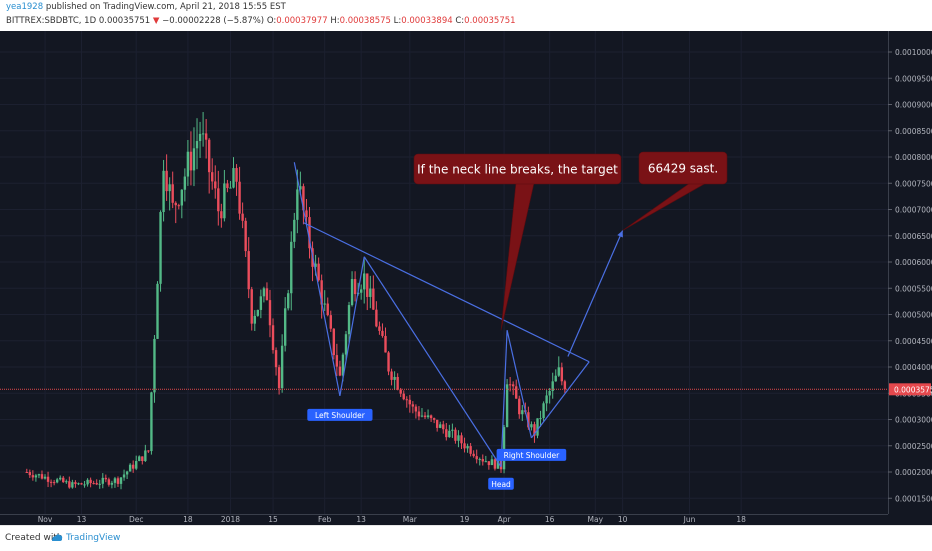  Describe the element at coordinates (25, 7) in the screenshot. I see `author-link: yea1928` at that location.